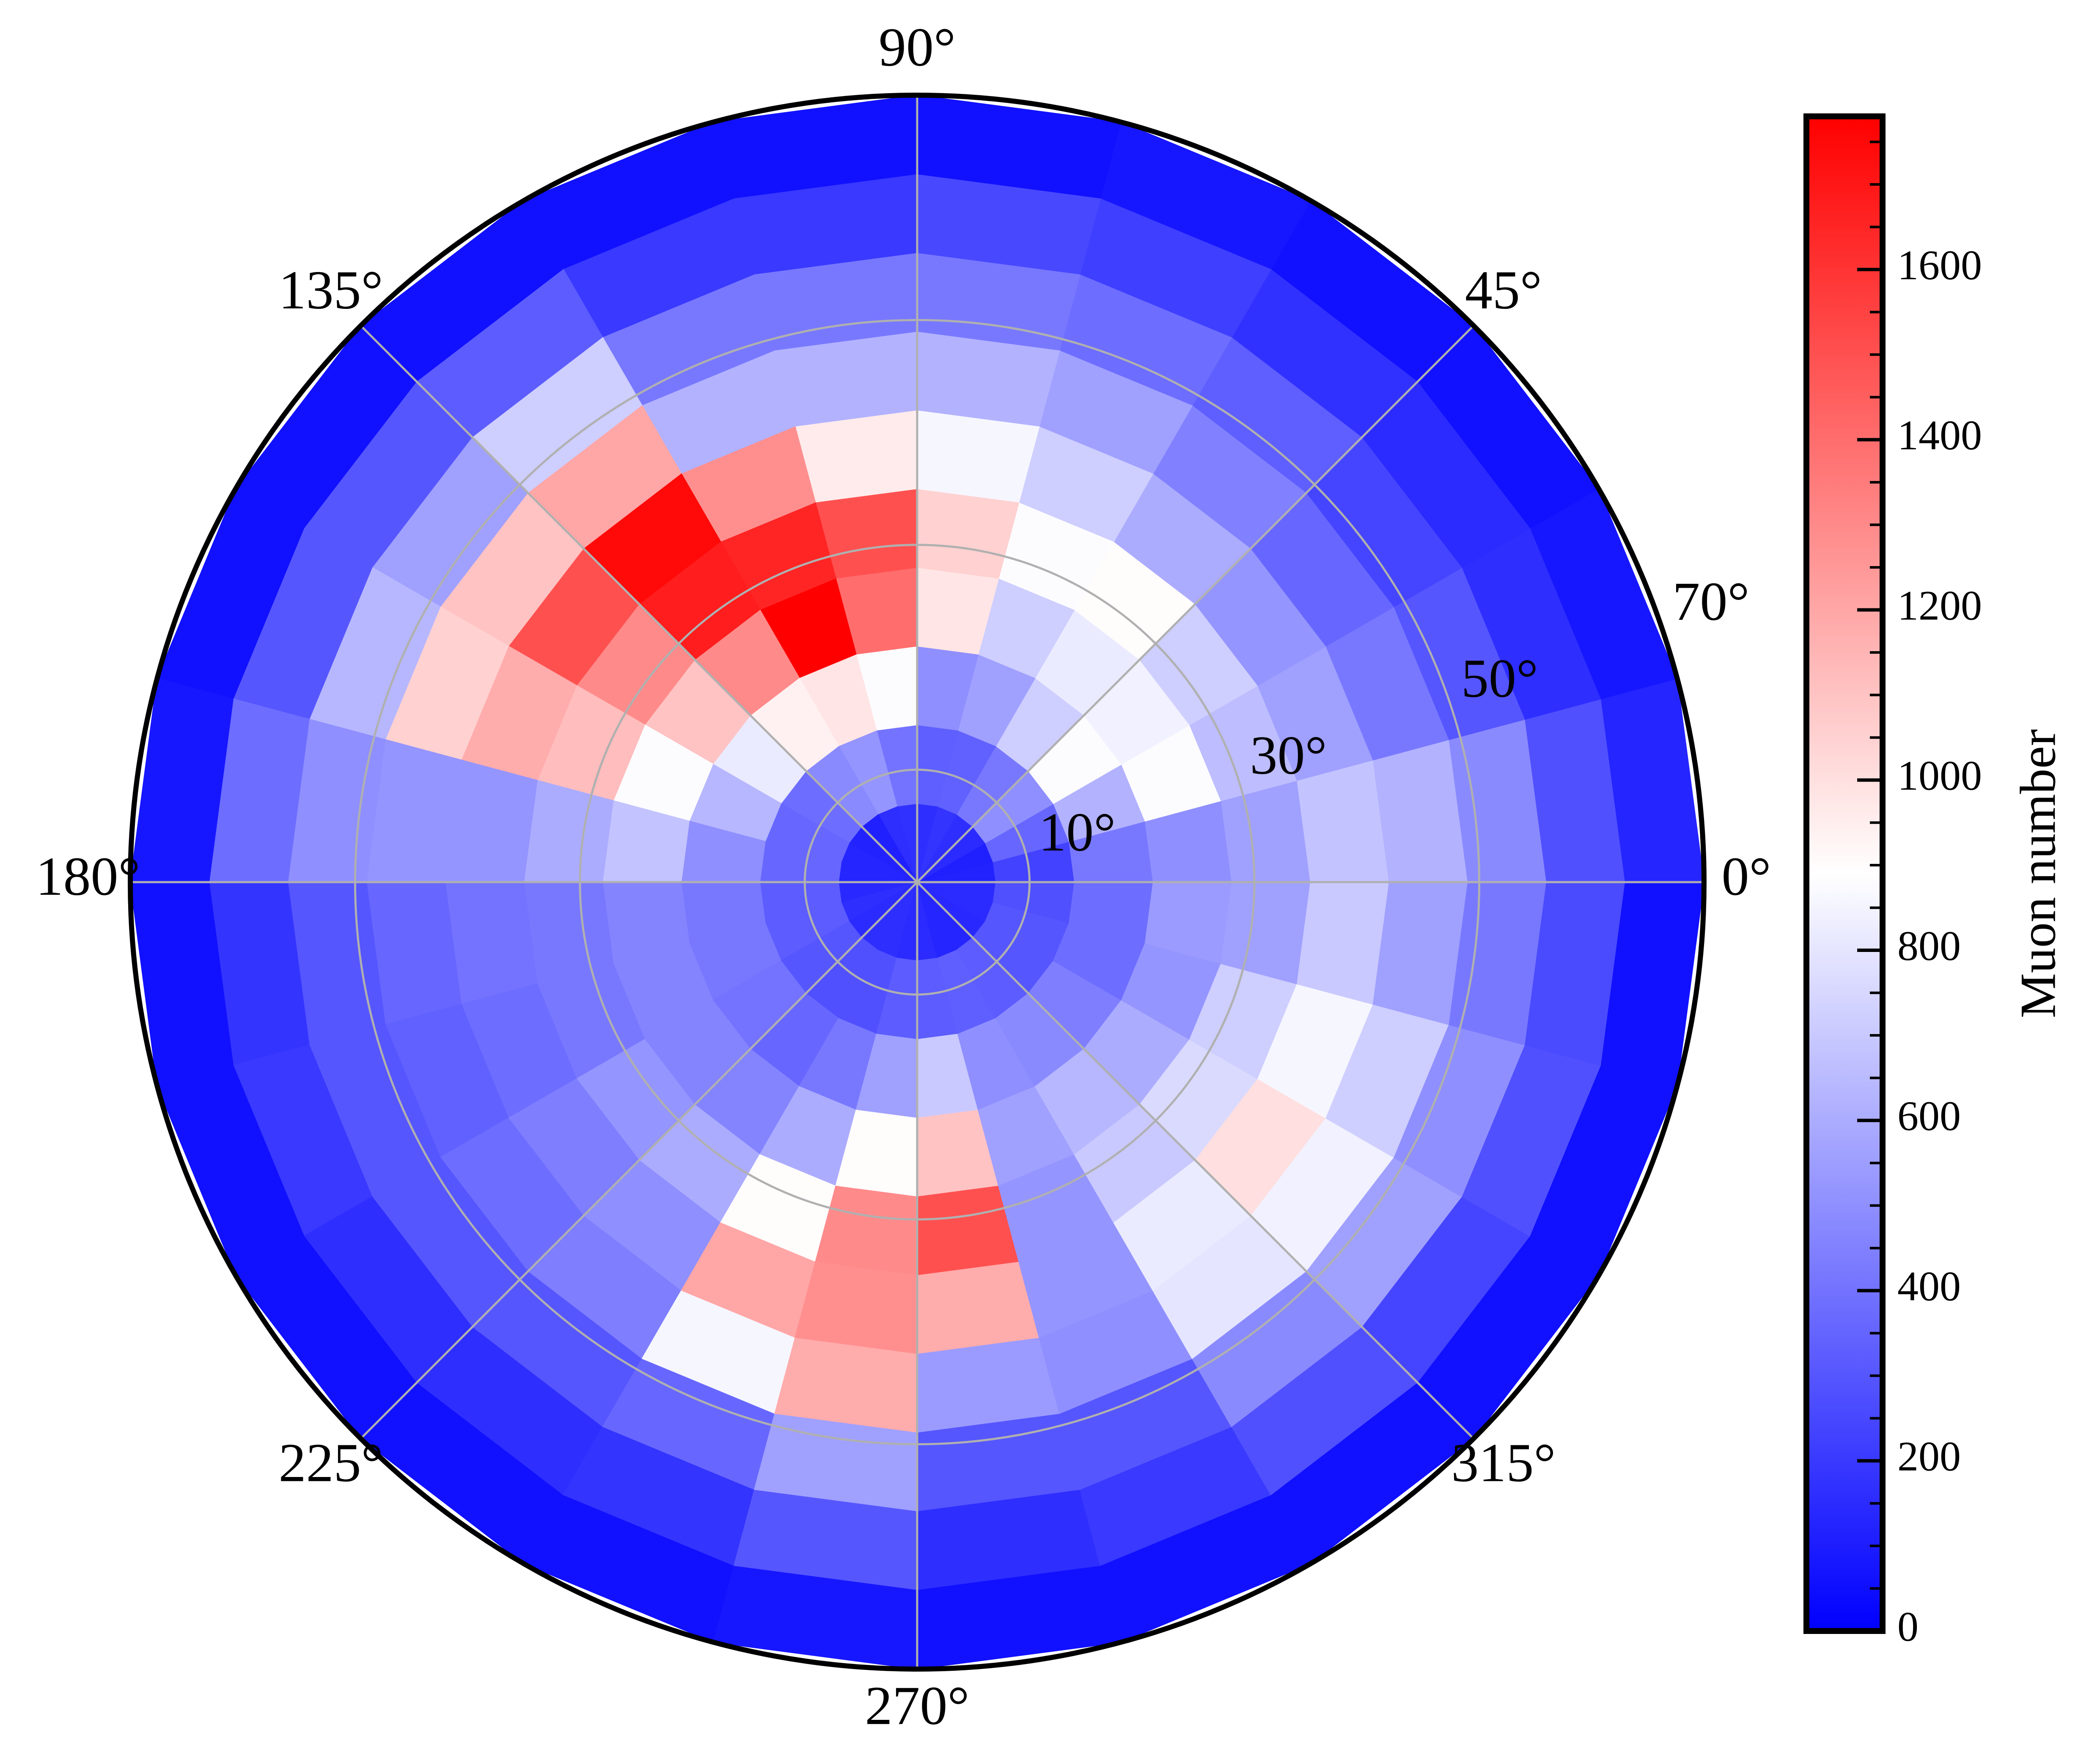 This screenshot has width=2100, height=1763. What do you see at coordinates (1289, 755) in the screenshot?
I see `radial-tick-label: 30°` at bounding box center [1289, 755].